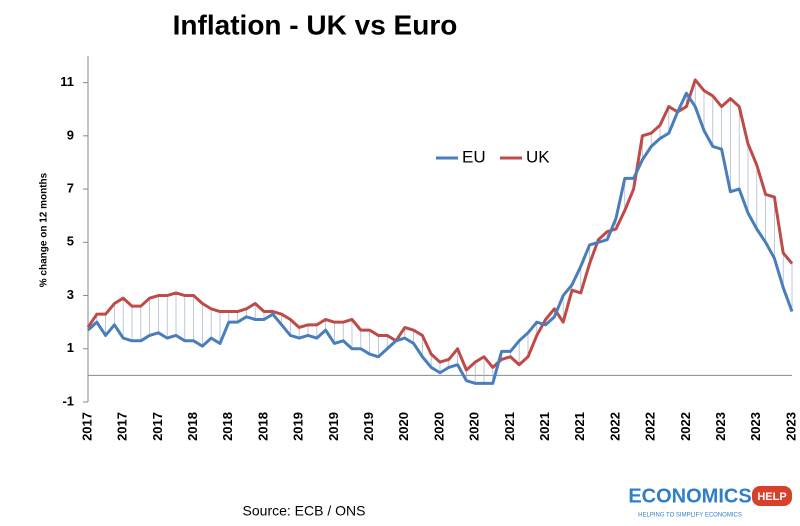 This screenshot has width=800, height=526. I want to click on logo-badge-text: HELP, so click(771, 497).